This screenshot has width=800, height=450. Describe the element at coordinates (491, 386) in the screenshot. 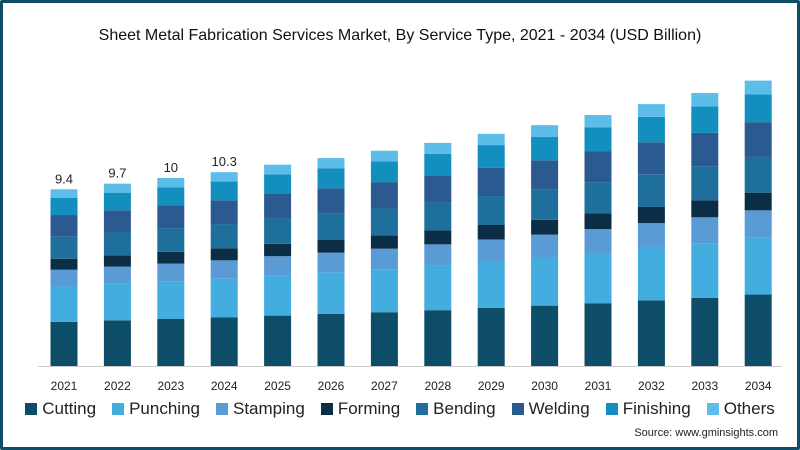

I see `x-tick-label: 2029` at that location.